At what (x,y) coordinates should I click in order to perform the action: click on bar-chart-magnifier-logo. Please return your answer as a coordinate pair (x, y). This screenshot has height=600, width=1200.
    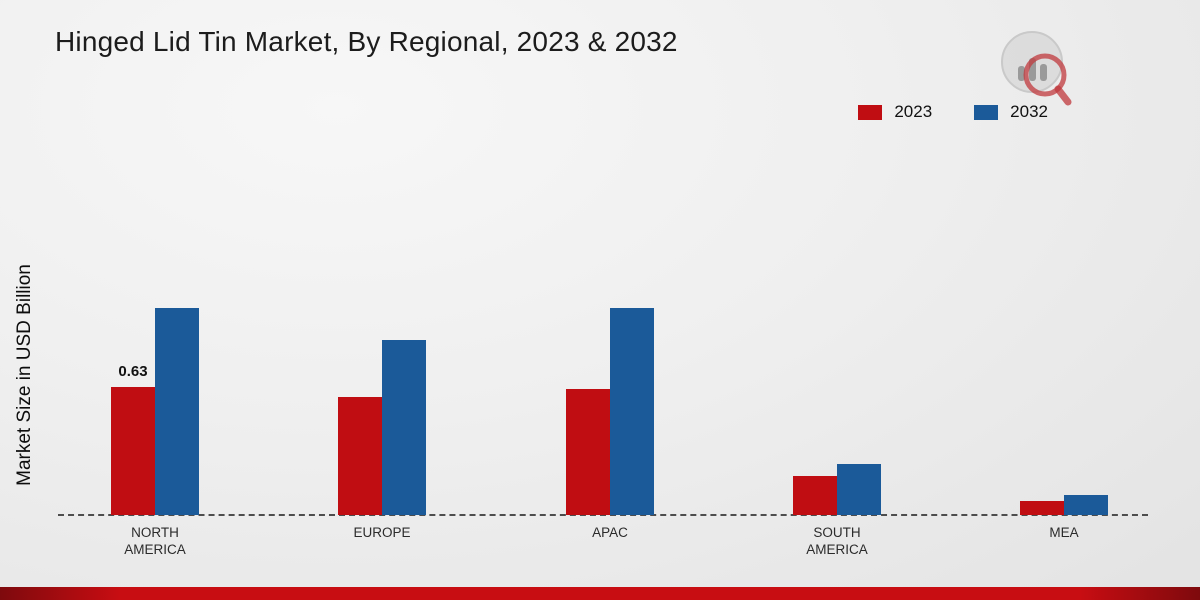
    Looking at the image, I should click on (1036, 68).